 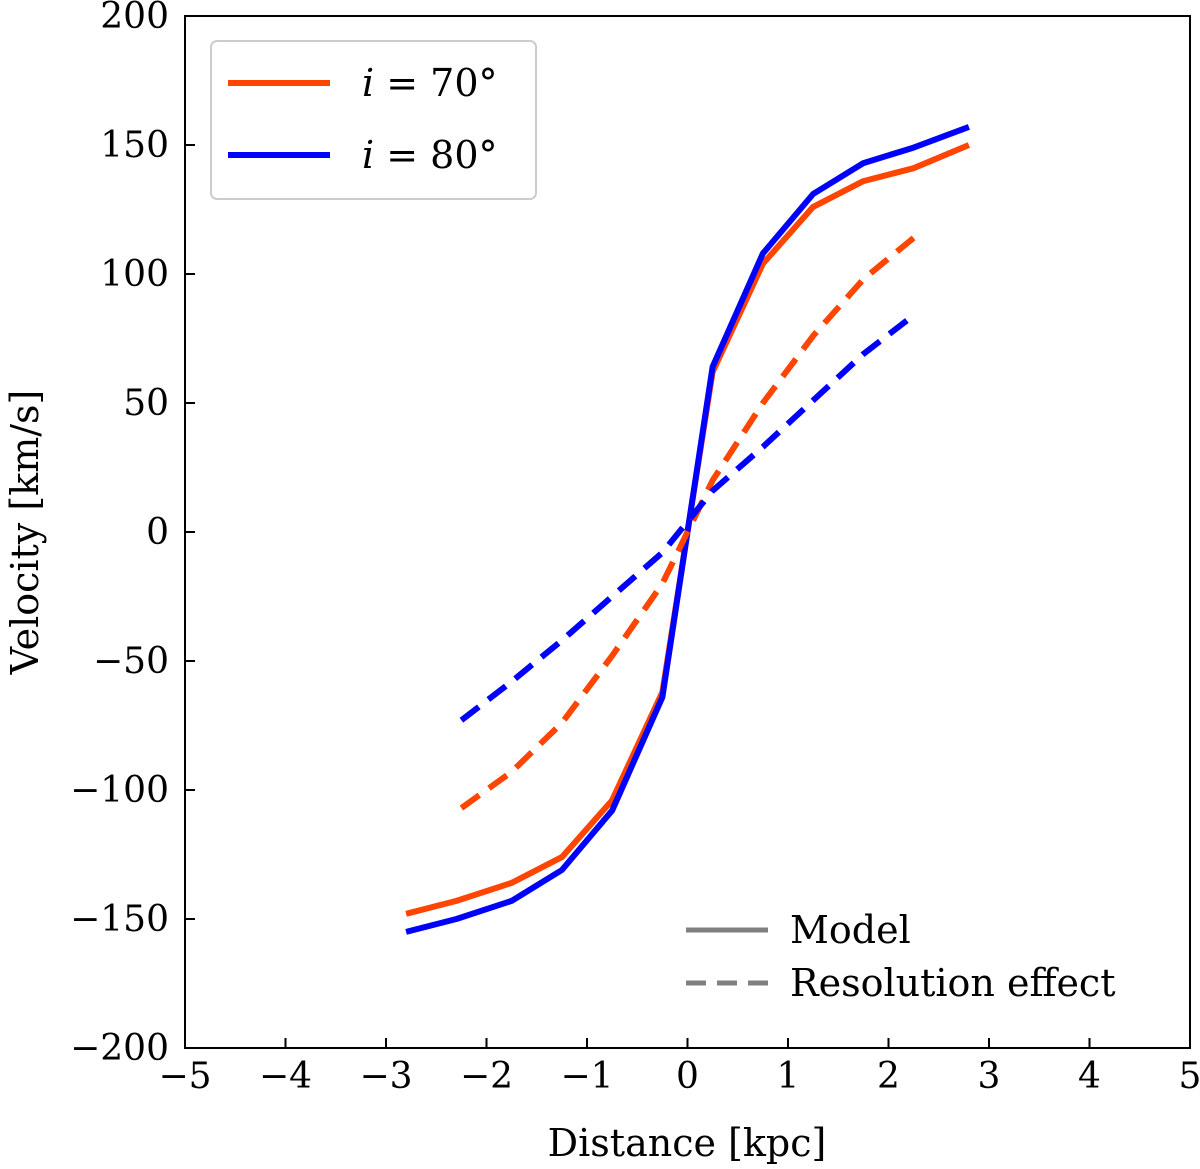 What do you see at coordinates (134, 18) in the screenshot?
I see `y-tick-label: 200` at bounding box center [134, 18].